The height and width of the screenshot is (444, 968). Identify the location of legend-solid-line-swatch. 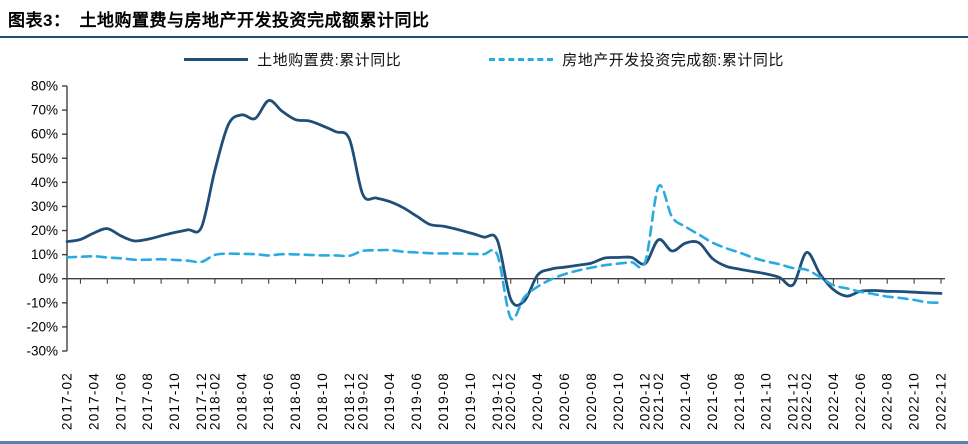
(216, 59).